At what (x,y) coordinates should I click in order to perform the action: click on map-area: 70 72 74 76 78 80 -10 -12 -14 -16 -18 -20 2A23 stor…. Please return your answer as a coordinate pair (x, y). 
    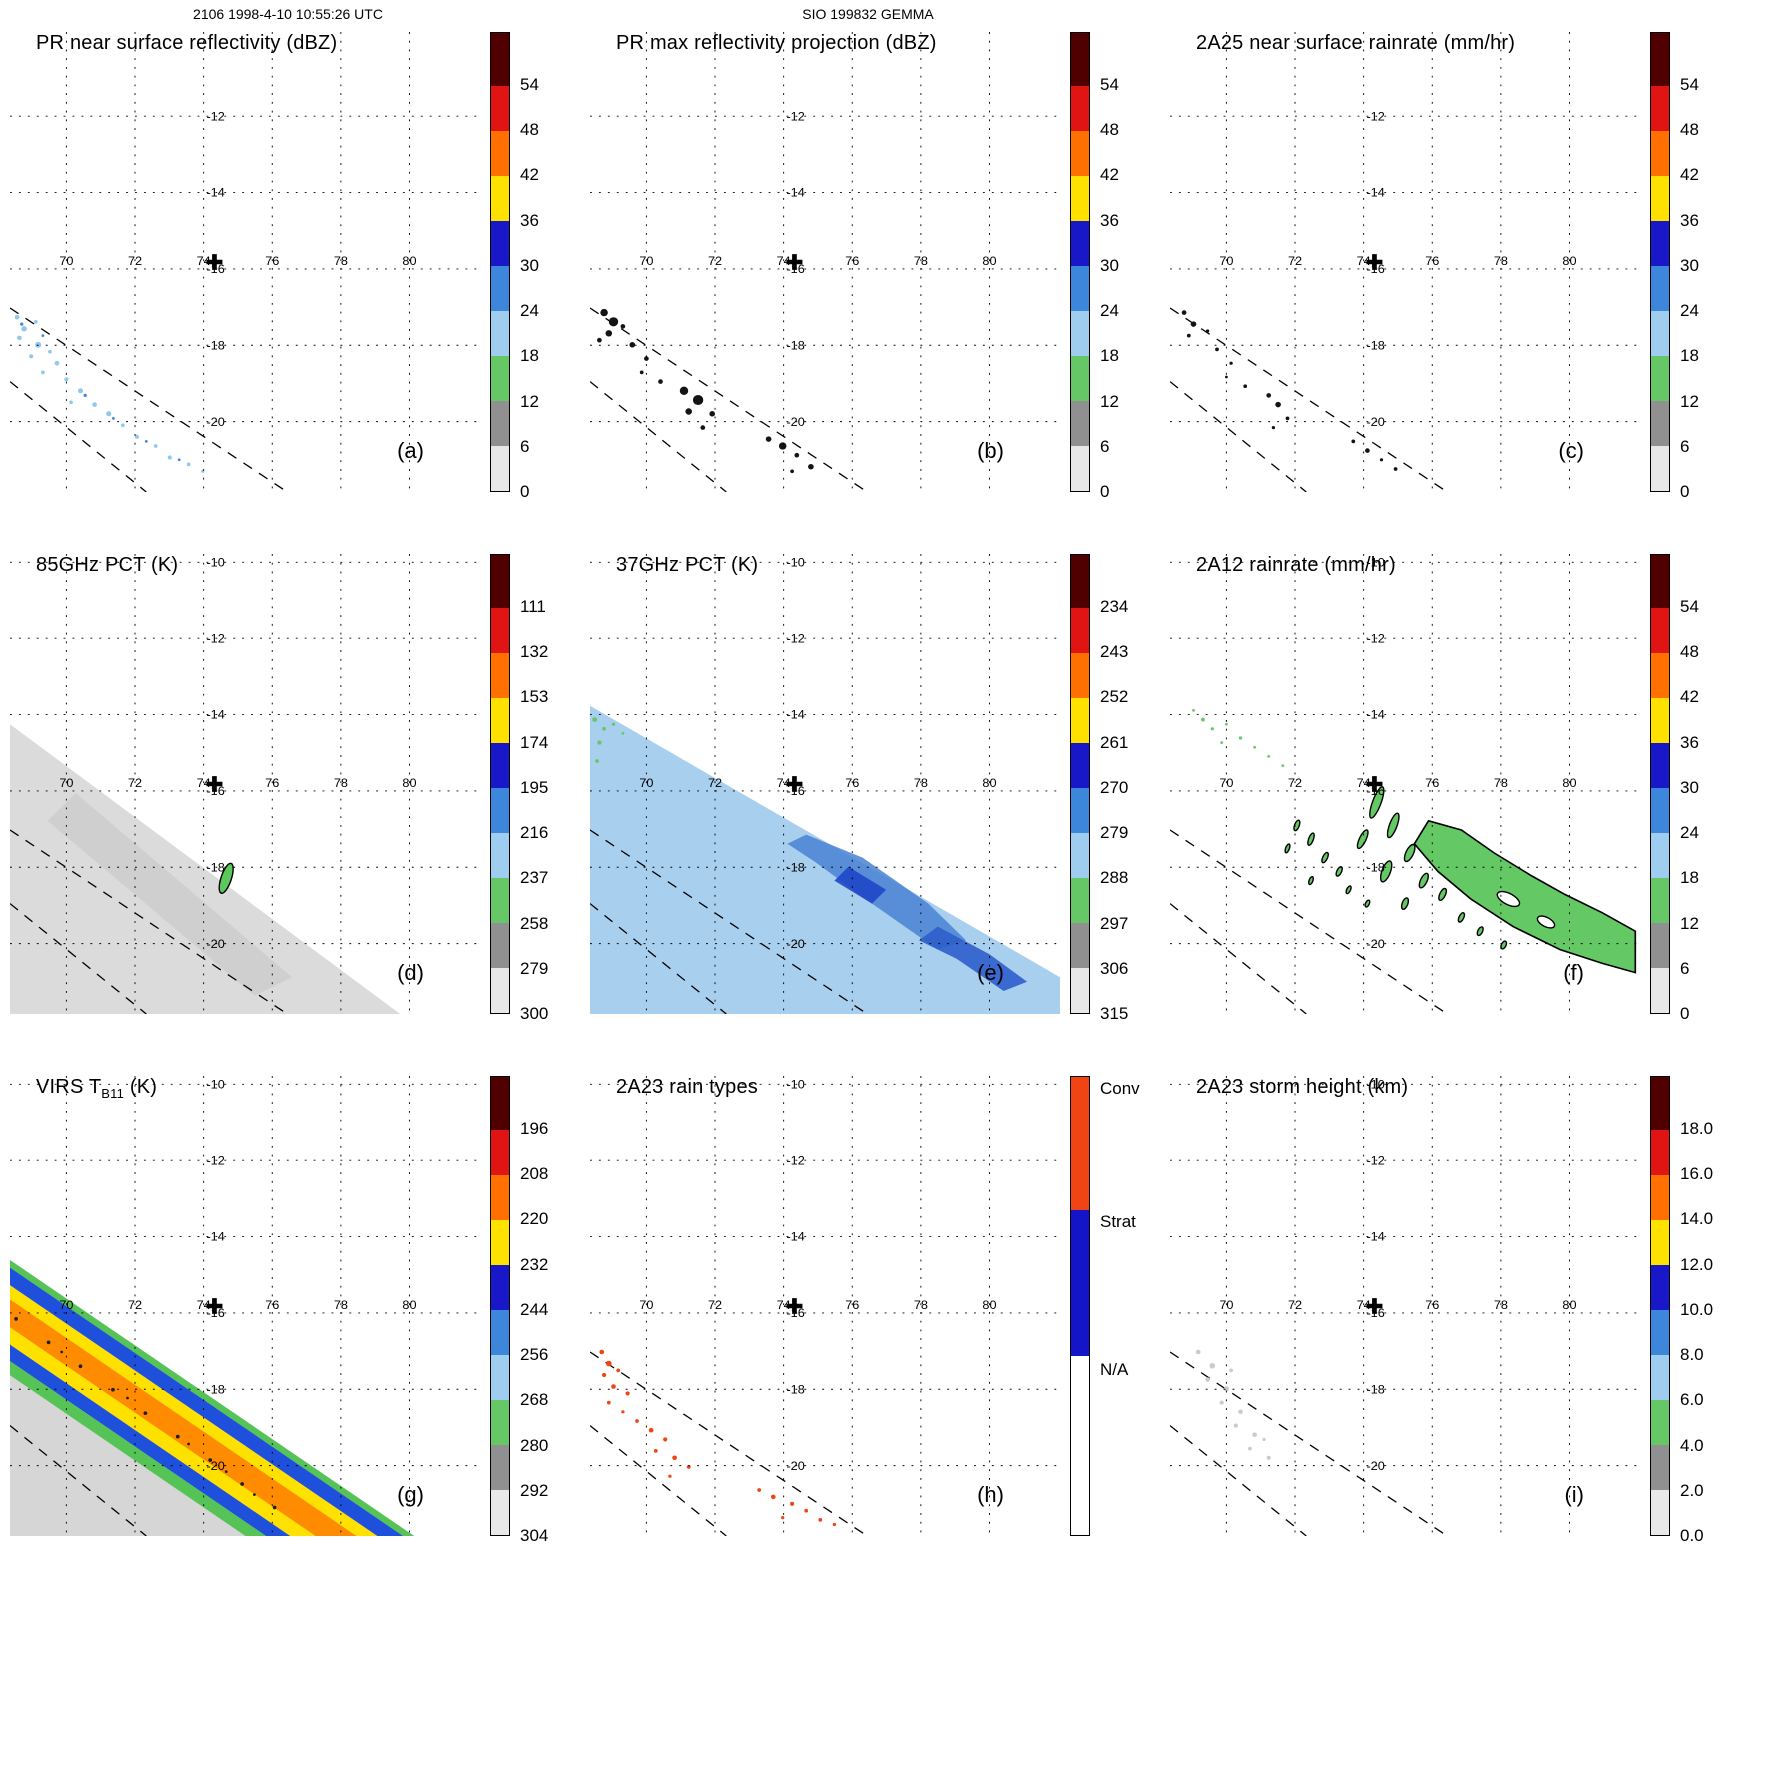
    Looking at the image, I should click on (1405, 1306).